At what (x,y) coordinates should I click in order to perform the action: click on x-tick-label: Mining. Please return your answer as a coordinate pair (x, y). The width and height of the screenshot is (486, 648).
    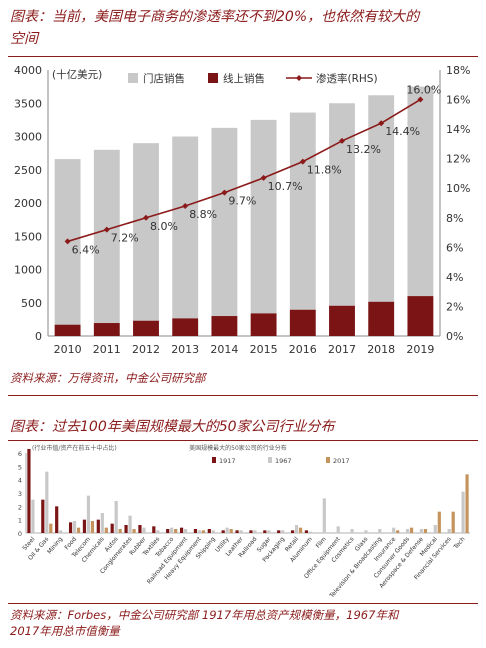
    Looking at the image, I should click on (55, 546).